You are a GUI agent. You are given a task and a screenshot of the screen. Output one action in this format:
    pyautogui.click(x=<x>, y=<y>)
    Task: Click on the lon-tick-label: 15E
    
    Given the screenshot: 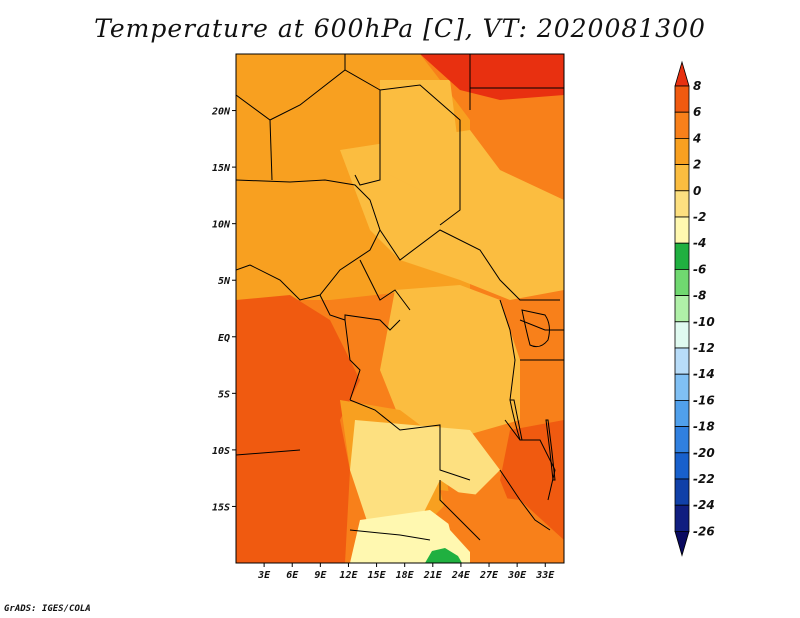 What is the action you would take?
    pyautogui.click(x=377, y=575)
    